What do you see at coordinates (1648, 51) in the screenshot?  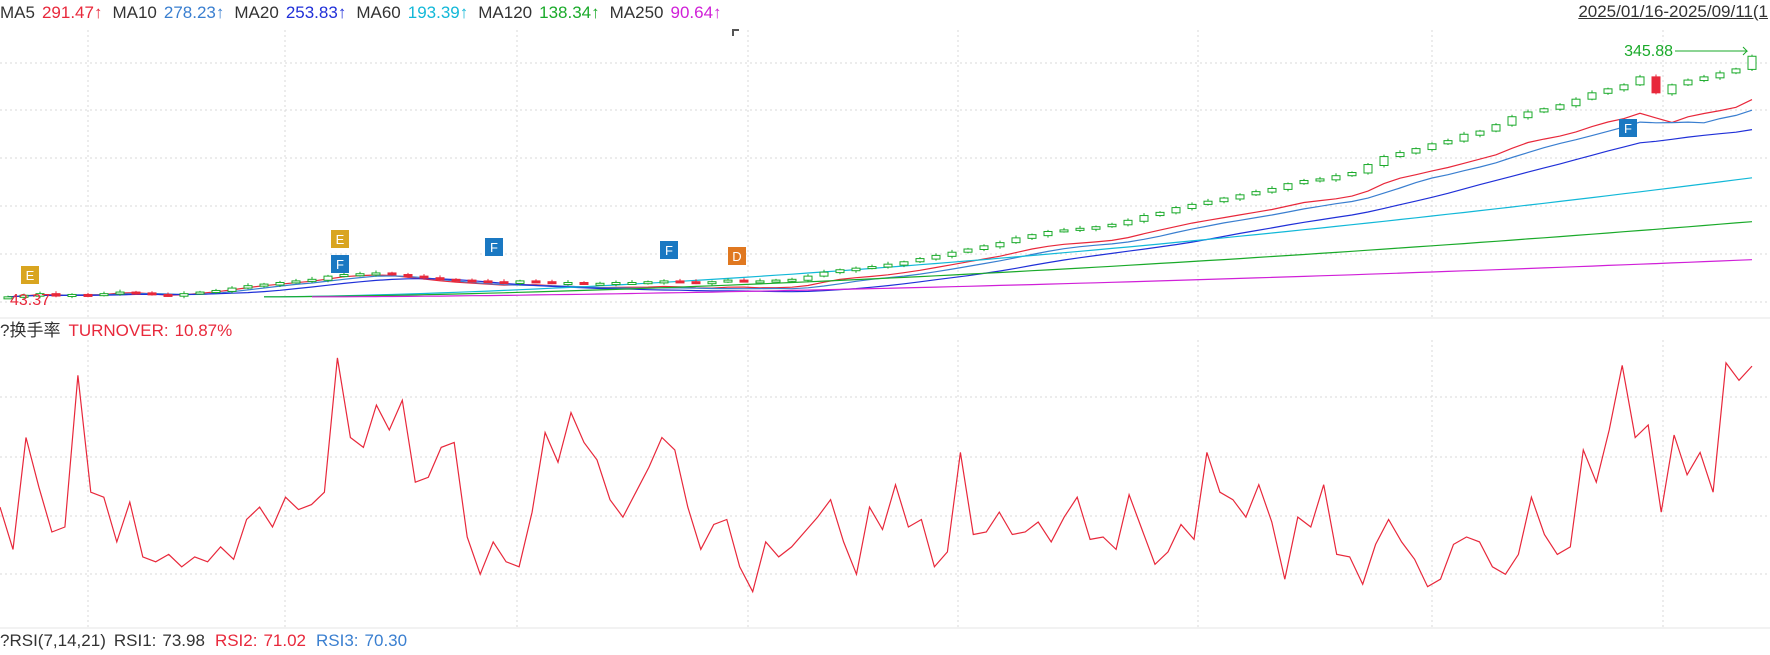 I see `high-price-label: 345.88` at bounding box center [1648, 51].